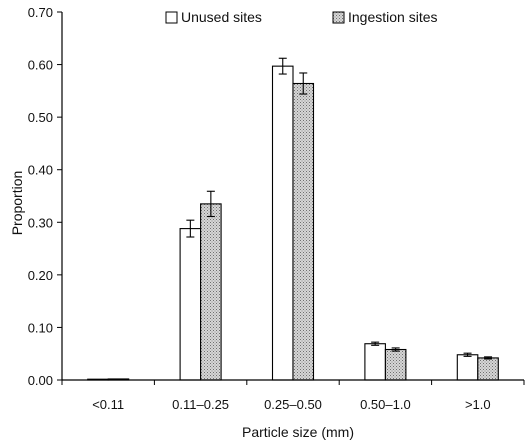 The height and width of the screenshot is (445, 527). What do you see at coordinates (40, 275) in the screenshot?
I see `y-tick-label: 0.20` at bounding box center [40, 275].